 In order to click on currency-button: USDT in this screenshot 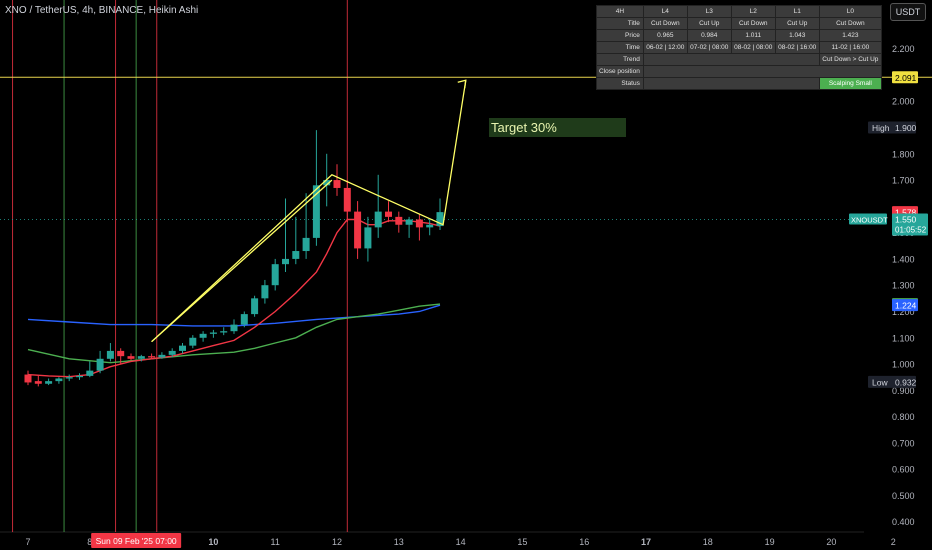, I will do `click(908, 12)`.